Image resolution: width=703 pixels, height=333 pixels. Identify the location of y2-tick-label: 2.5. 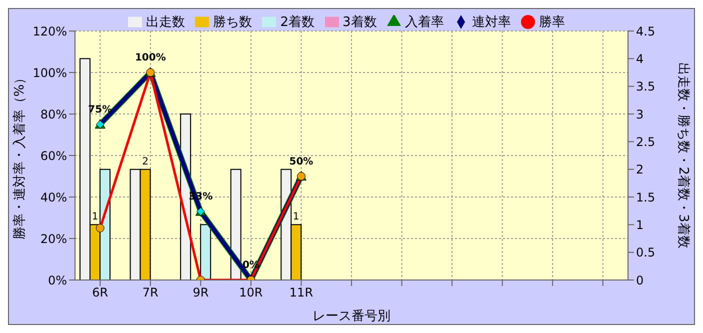
(646, 141).